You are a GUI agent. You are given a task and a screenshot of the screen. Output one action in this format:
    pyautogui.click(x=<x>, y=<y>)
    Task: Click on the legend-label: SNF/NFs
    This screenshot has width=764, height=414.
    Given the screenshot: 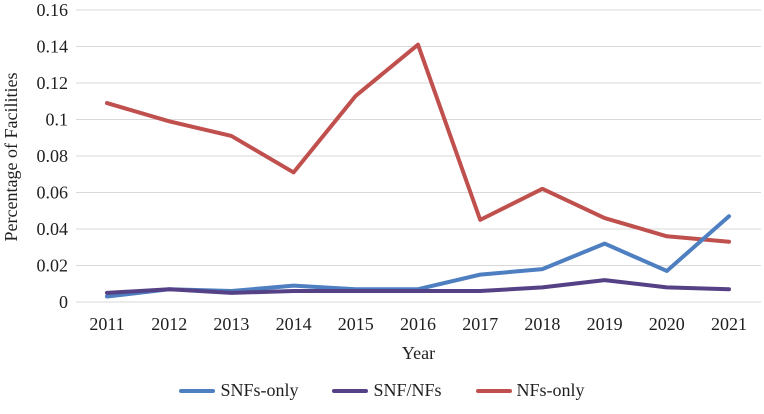 What is the action you would take?
    pyautogui.click(x=407, y=390)
    